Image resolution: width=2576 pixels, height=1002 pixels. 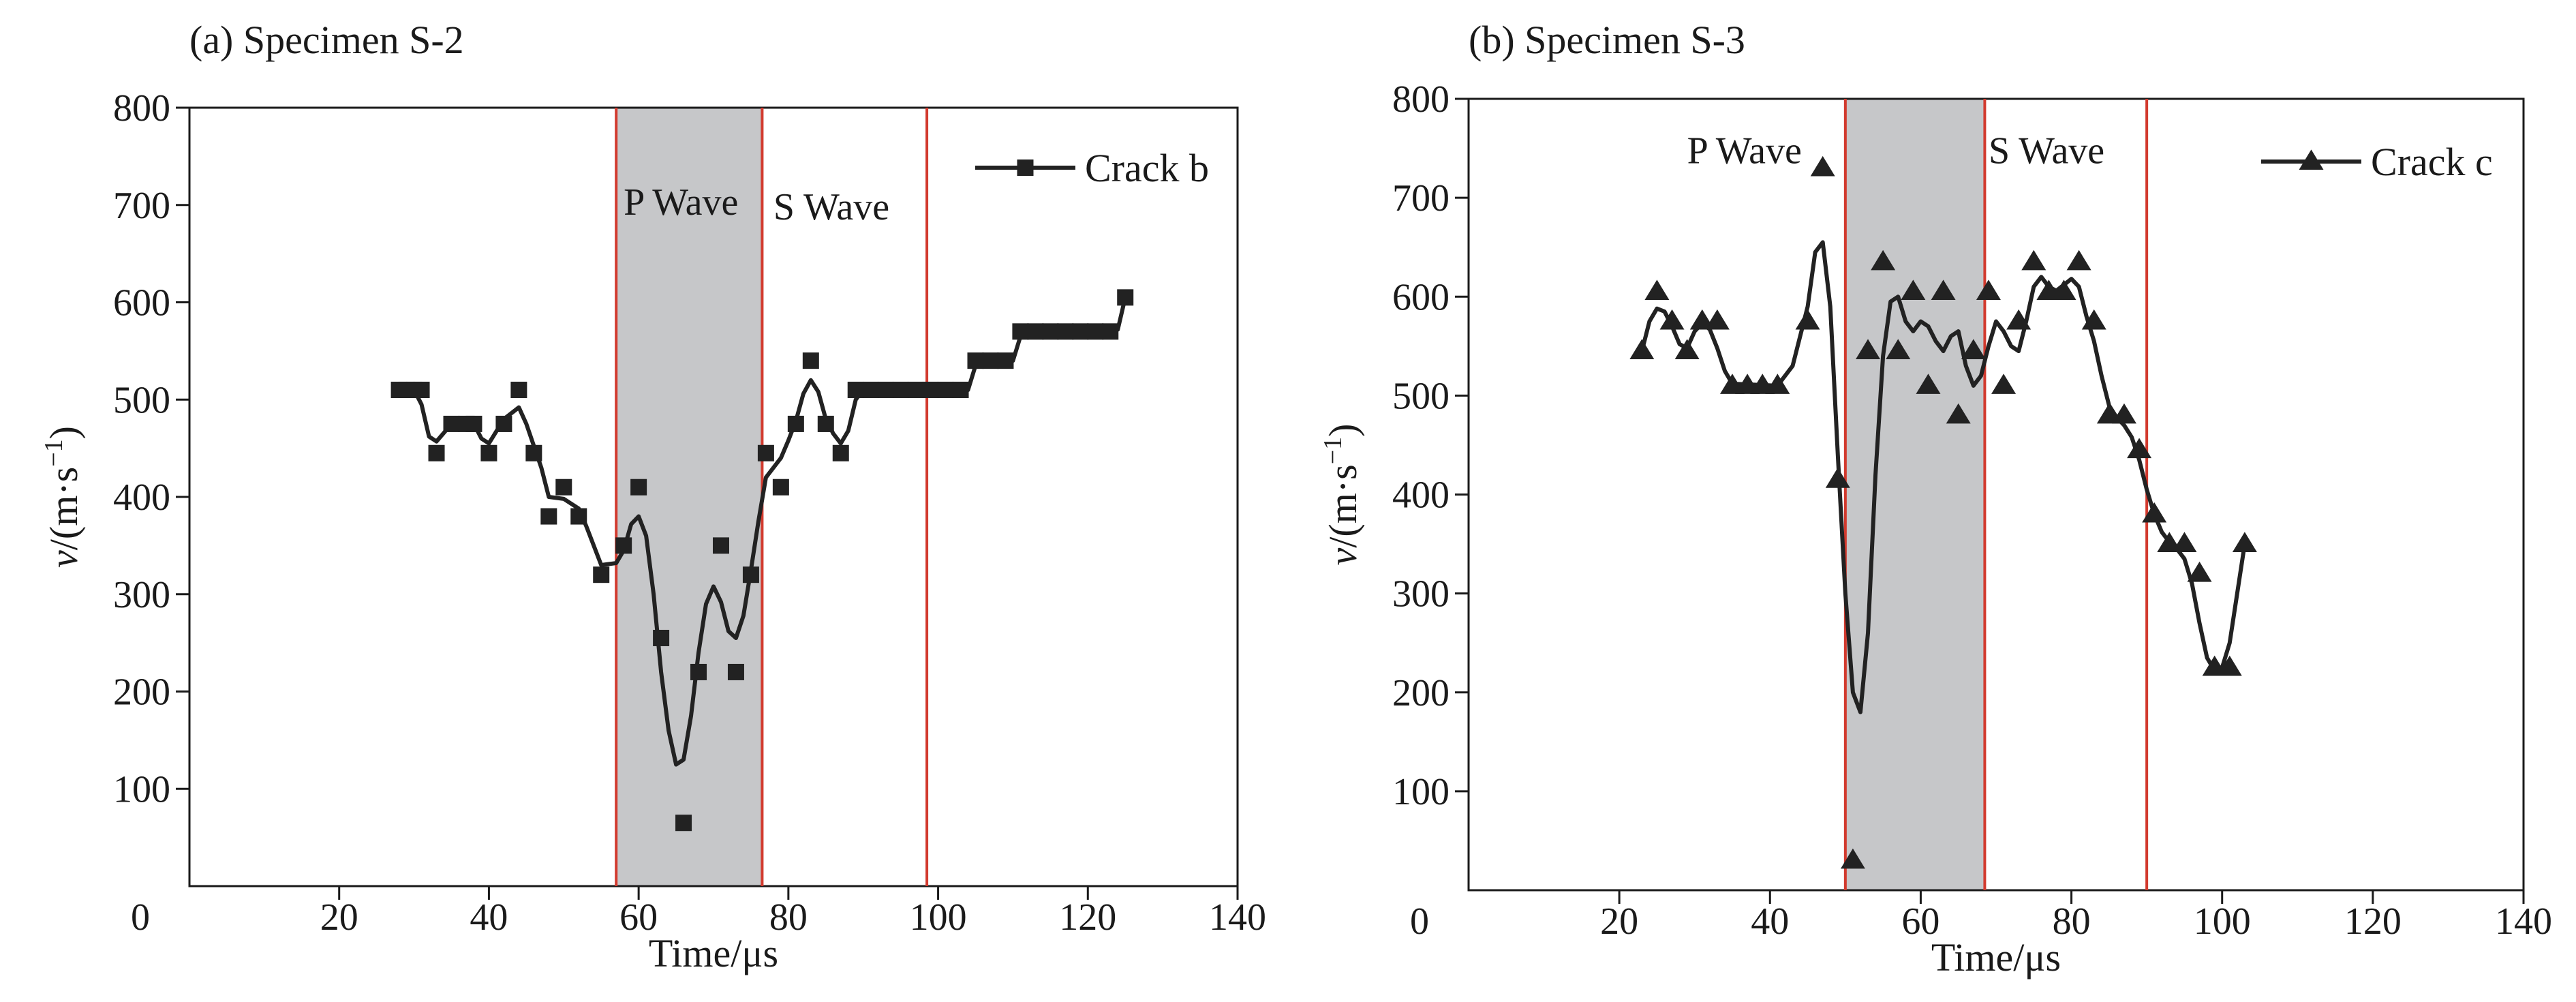 What do you see at coordinates (1147, 168) in the screenshot?
I see `legend-label: Crack b` at bounding box center [1147, 168].